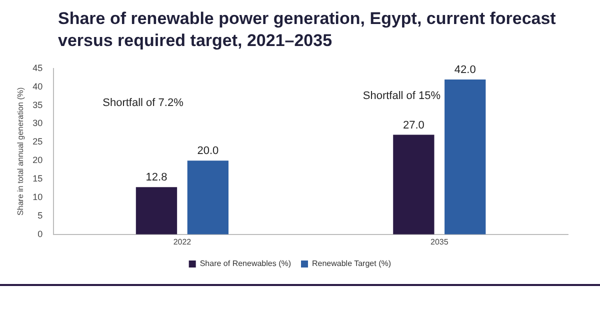 Image resolution: width=600 pixels, height=321 pixels. What do you see at coordinates (37, 86) in the screenshot?
I see `y-tick-label: 40` at bounding box center [37, 86].